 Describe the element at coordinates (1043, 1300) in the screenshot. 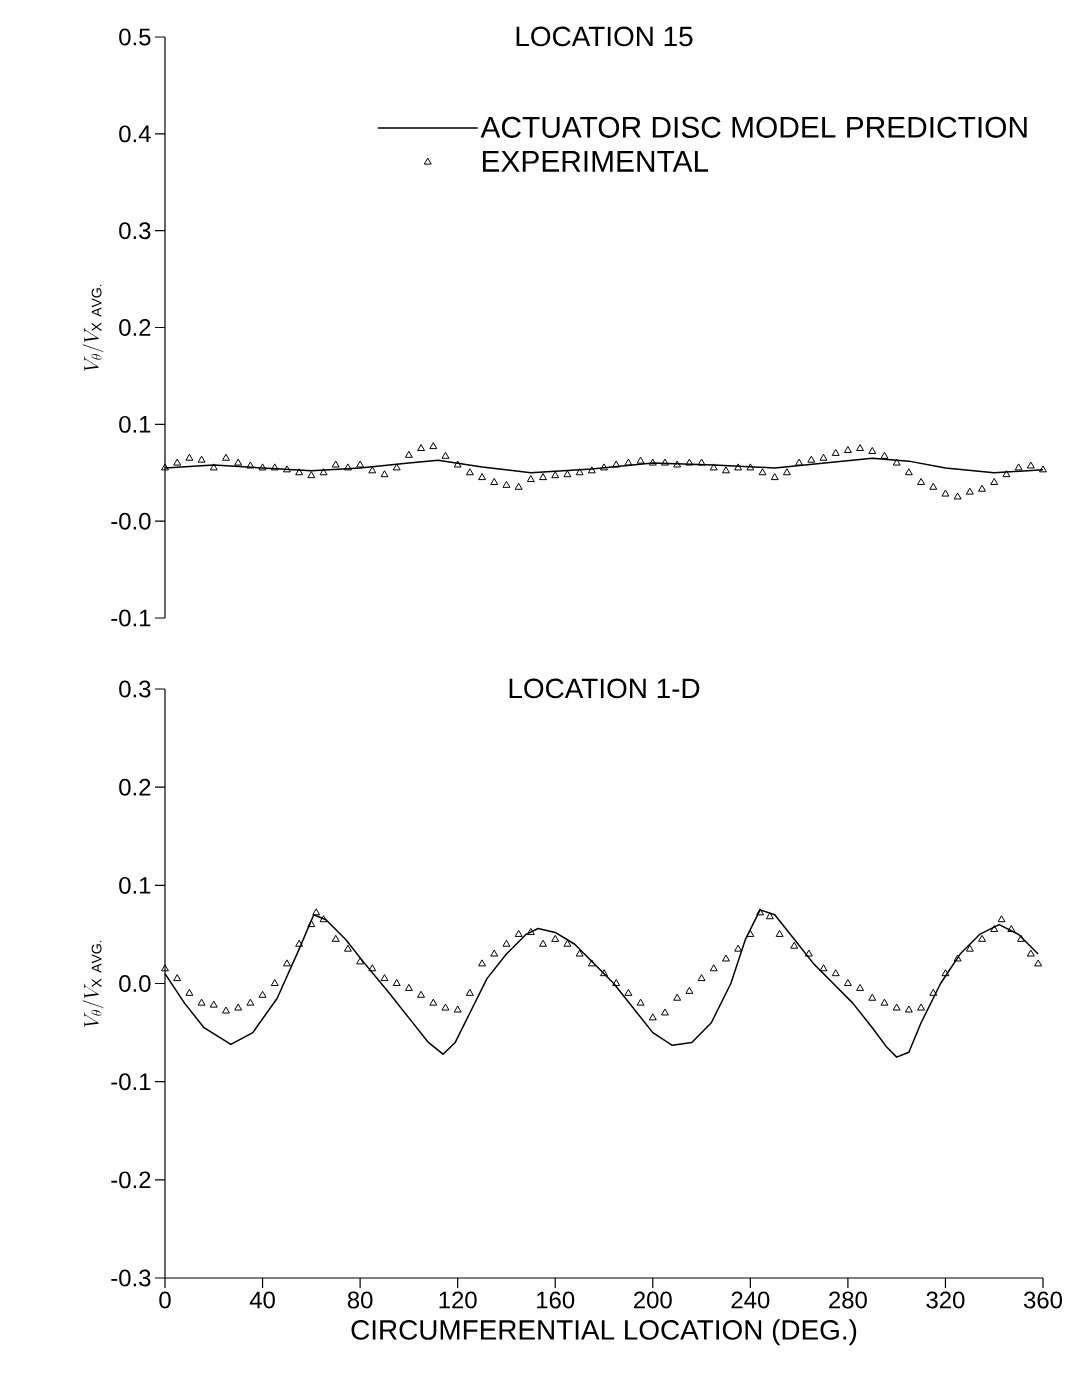

I see `x-tick-label: 360` at that location.